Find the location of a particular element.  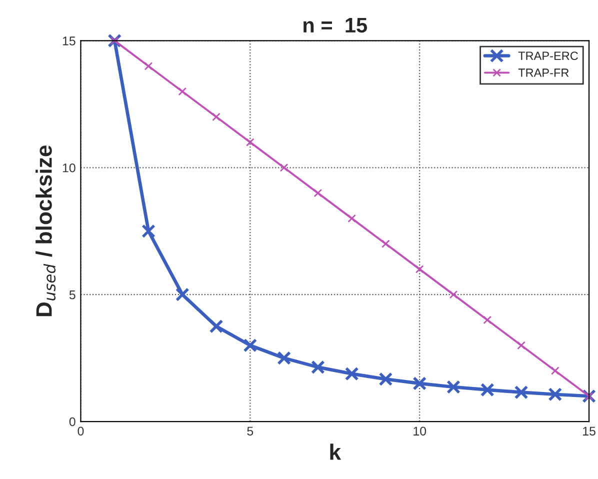

x-tick-label: 0 is located at coordinates (81, 431).